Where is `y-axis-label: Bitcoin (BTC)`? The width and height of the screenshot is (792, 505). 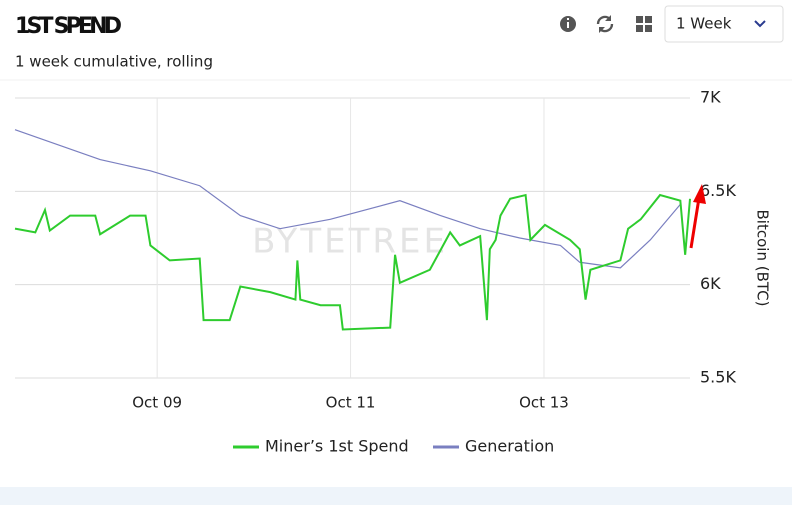
y-axis-label: Bitcoin (BTC) is located at coordinates (763, 258).